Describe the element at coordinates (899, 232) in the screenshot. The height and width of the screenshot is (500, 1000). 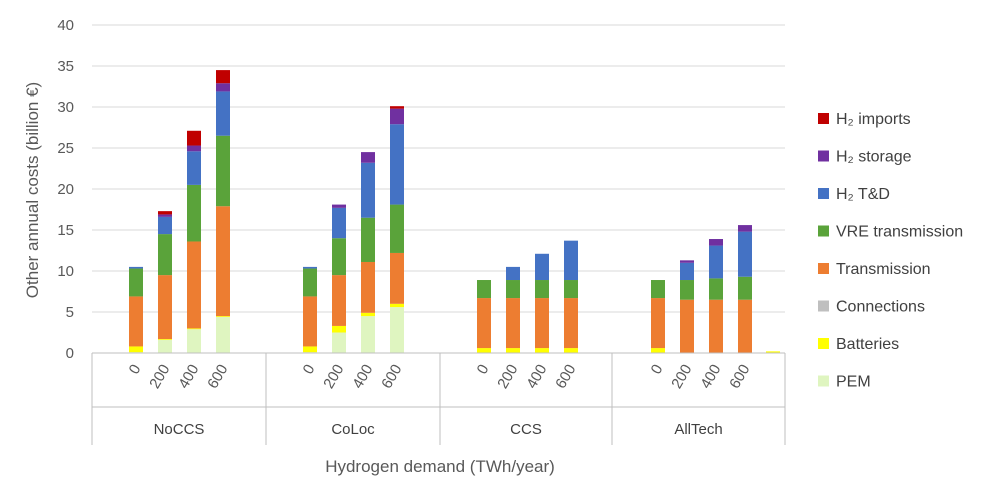
I see `legend-label: VRE transmission` at that location.